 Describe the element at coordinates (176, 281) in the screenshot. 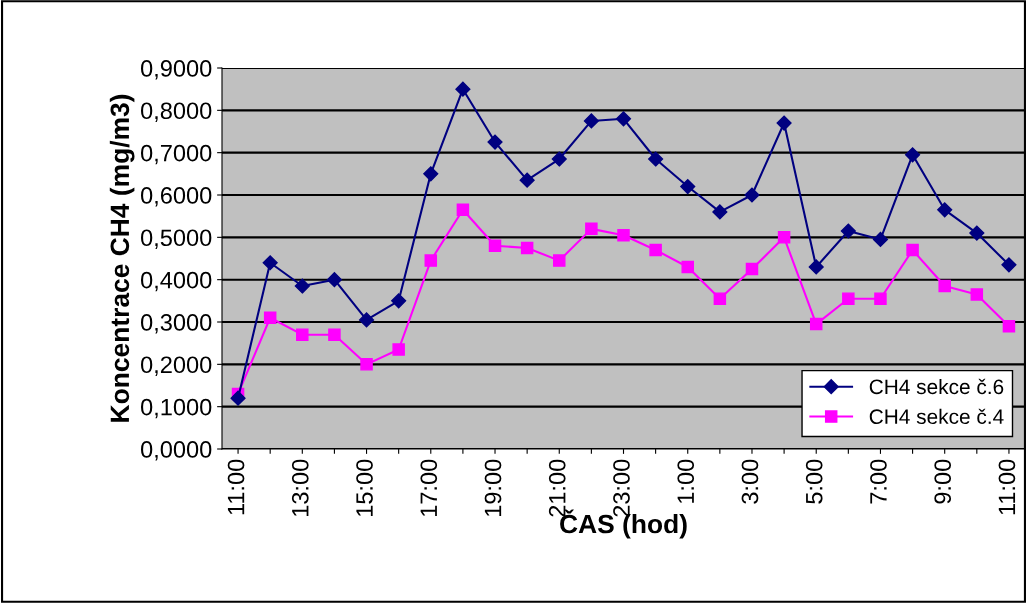

I see `y-tick-label: 0,4000` at that location.